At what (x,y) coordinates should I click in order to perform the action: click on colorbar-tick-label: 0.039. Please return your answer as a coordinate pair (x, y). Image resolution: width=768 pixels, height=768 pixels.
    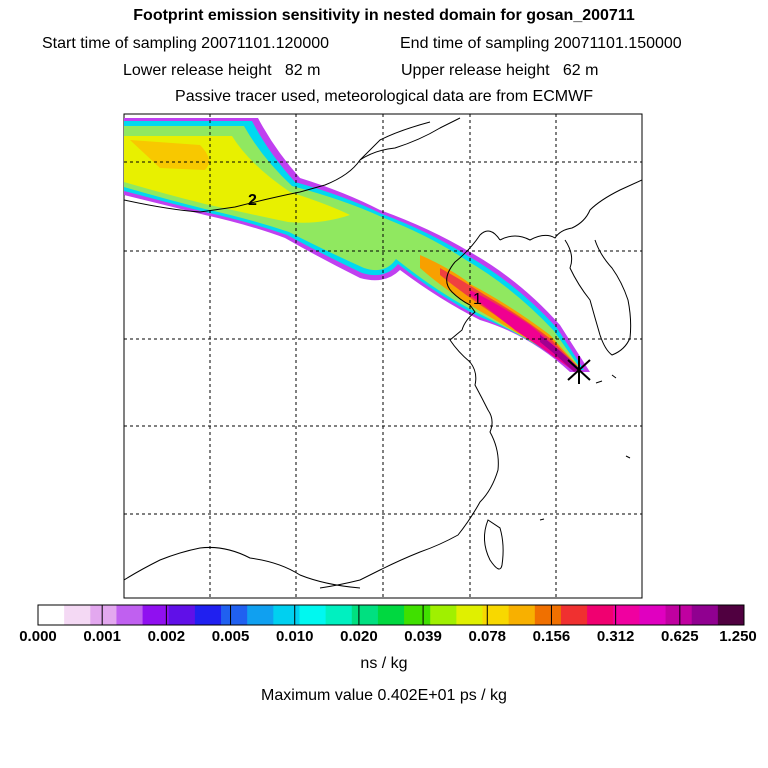
    Looking at the image, I should click on (423, 636).